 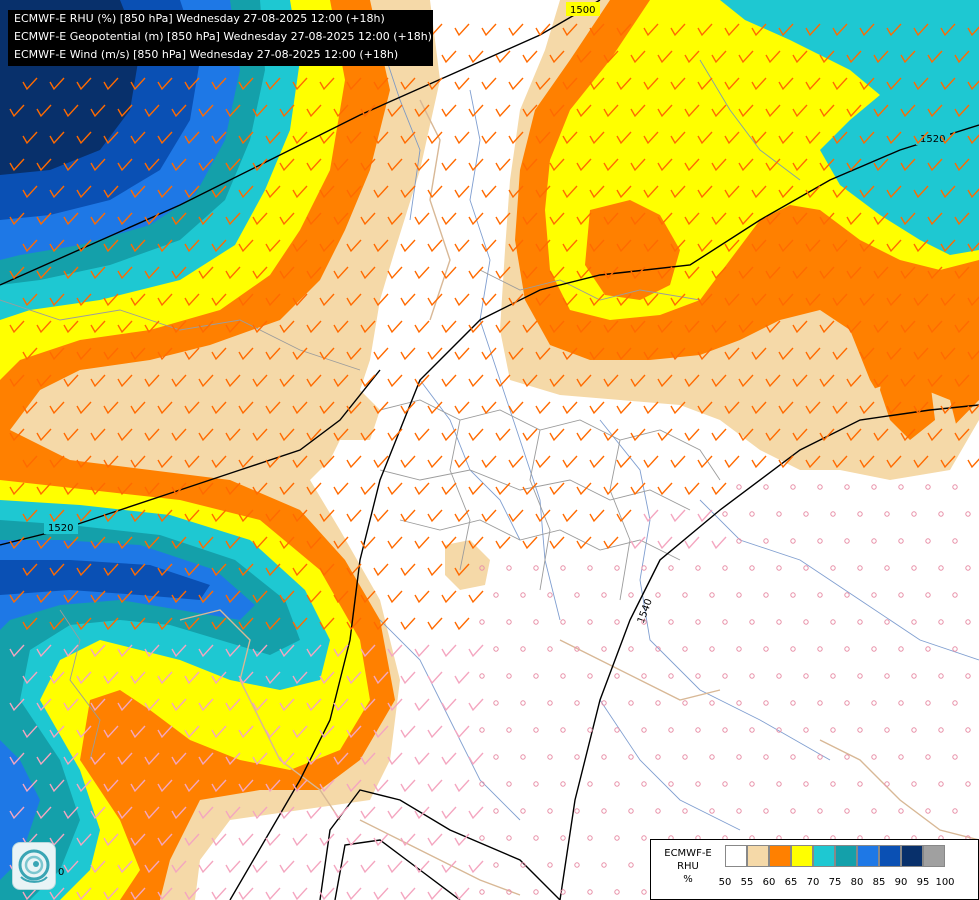 I want to click on legend-swatch, so click(x=758, y=856).